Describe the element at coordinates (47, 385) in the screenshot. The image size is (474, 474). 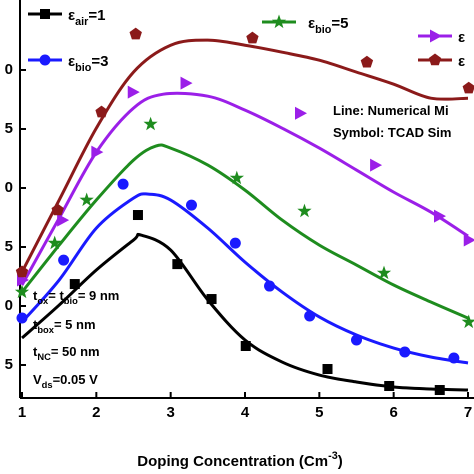
I see `annotation-part: ds` at that location.